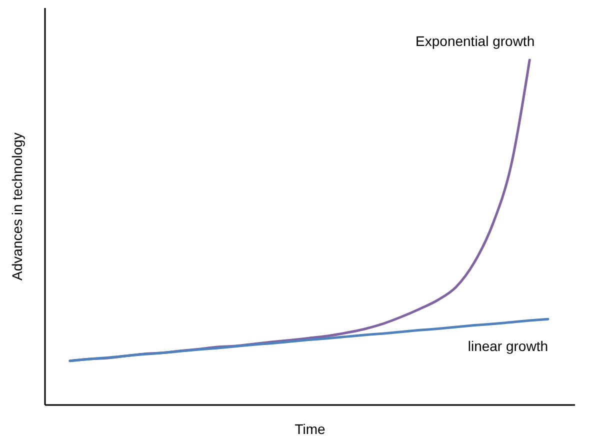  I want to click on x-axis-title: Time, so click(310, 428).